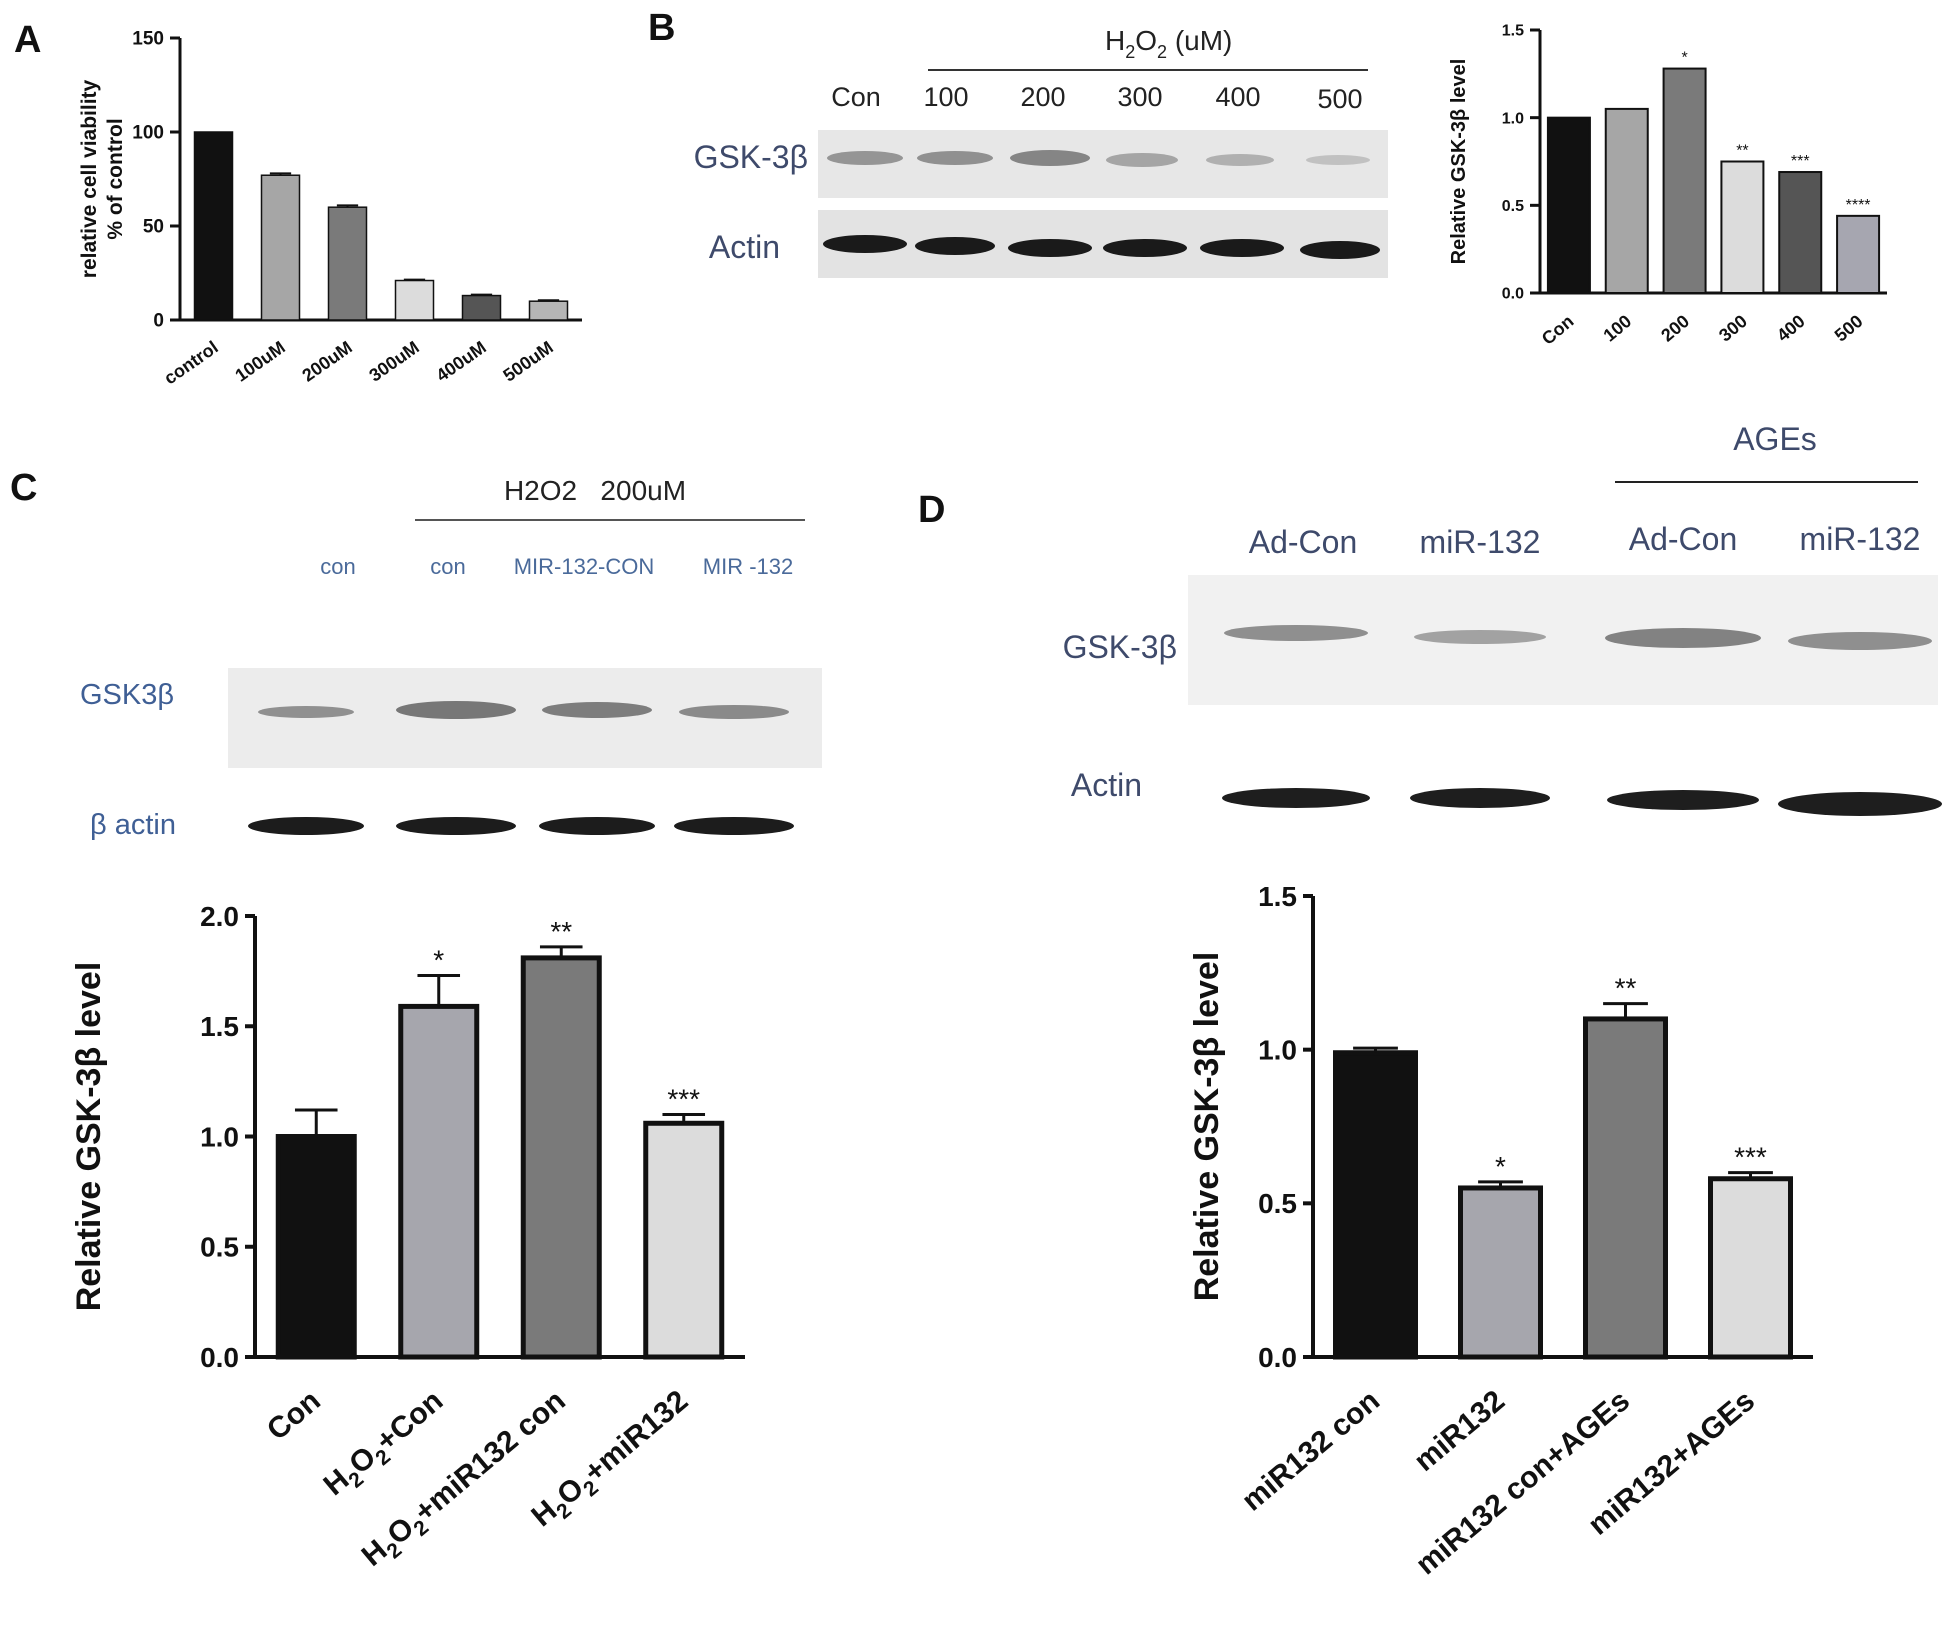  What do you see at coordinates (393, 361) in the screenshot?
I see `x-tick-label: 300uM` at bounding box center [393, 361].